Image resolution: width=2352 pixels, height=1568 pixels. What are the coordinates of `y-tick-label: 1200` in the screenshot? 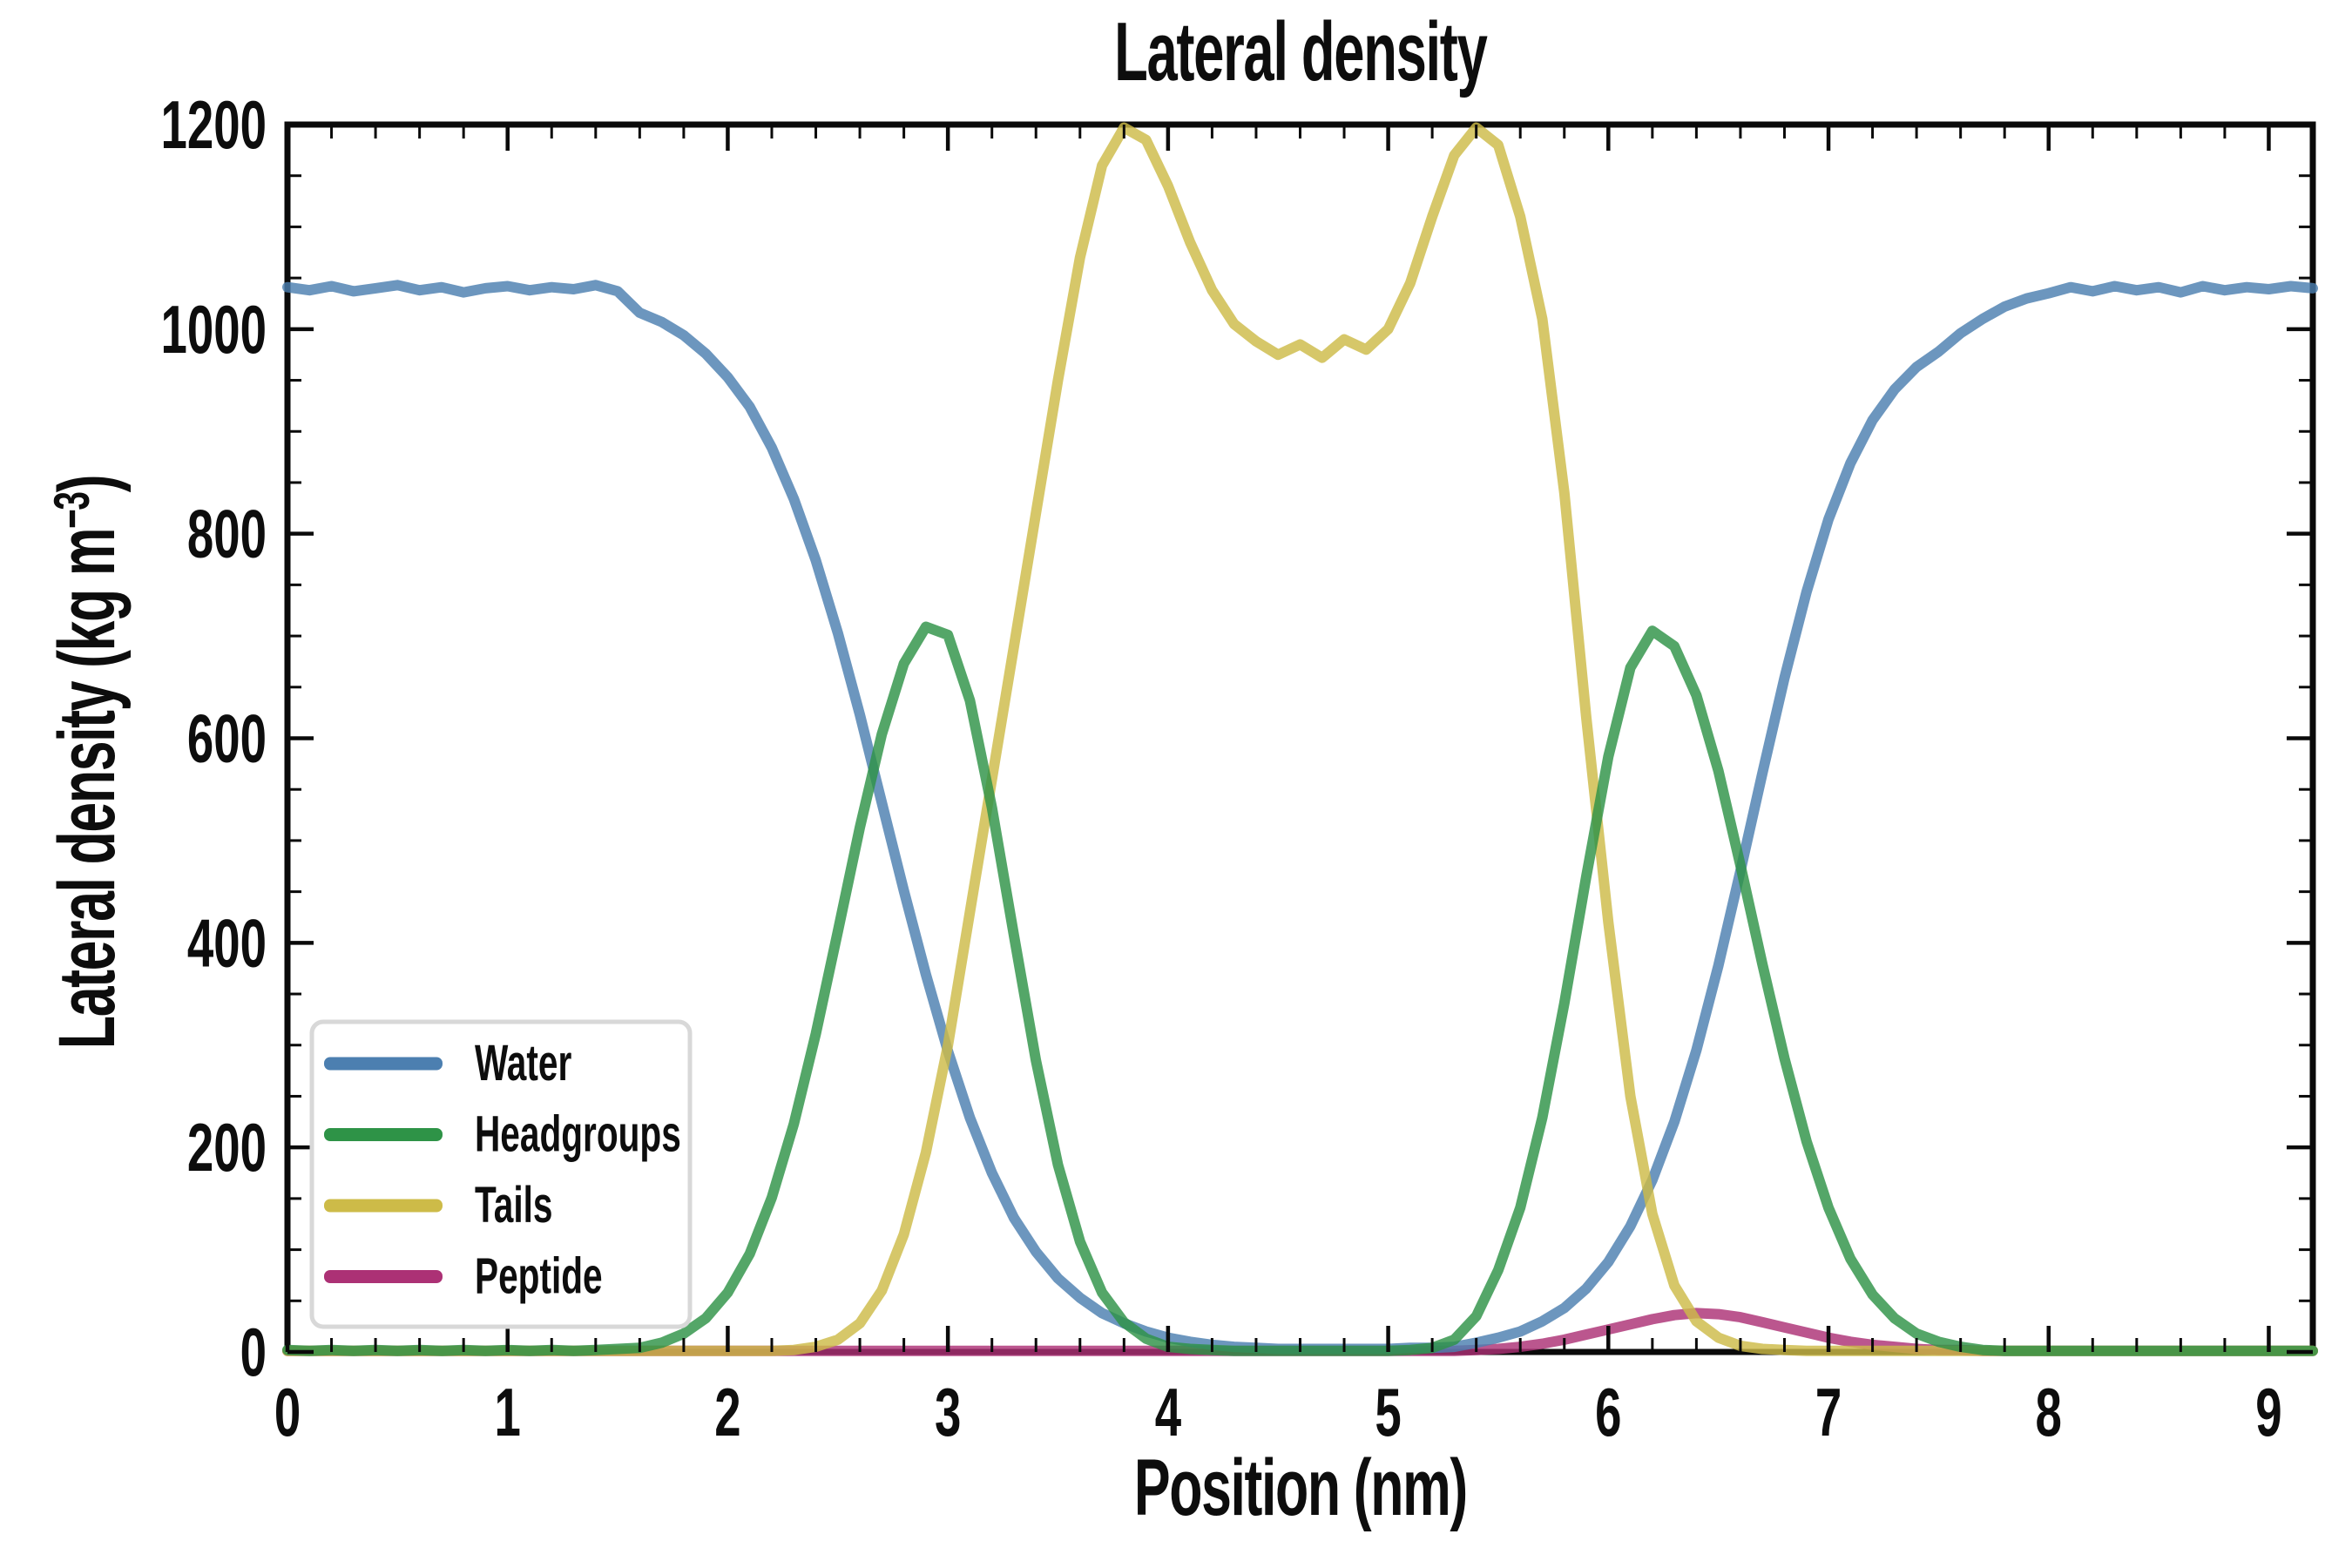 It's located at (214, 125).